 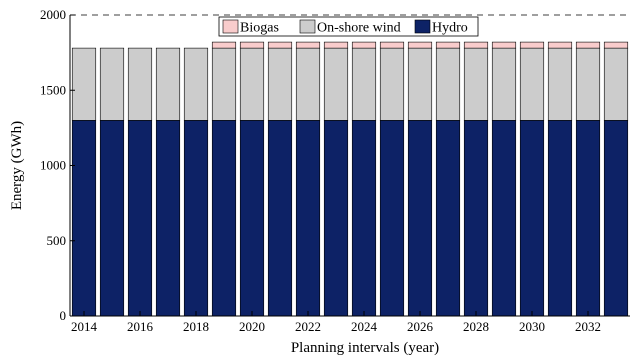 What do you see at coordinates (588, 326) in the screenshot?
I see `x-tick-label: 2032` at bounding box center [588, 326].